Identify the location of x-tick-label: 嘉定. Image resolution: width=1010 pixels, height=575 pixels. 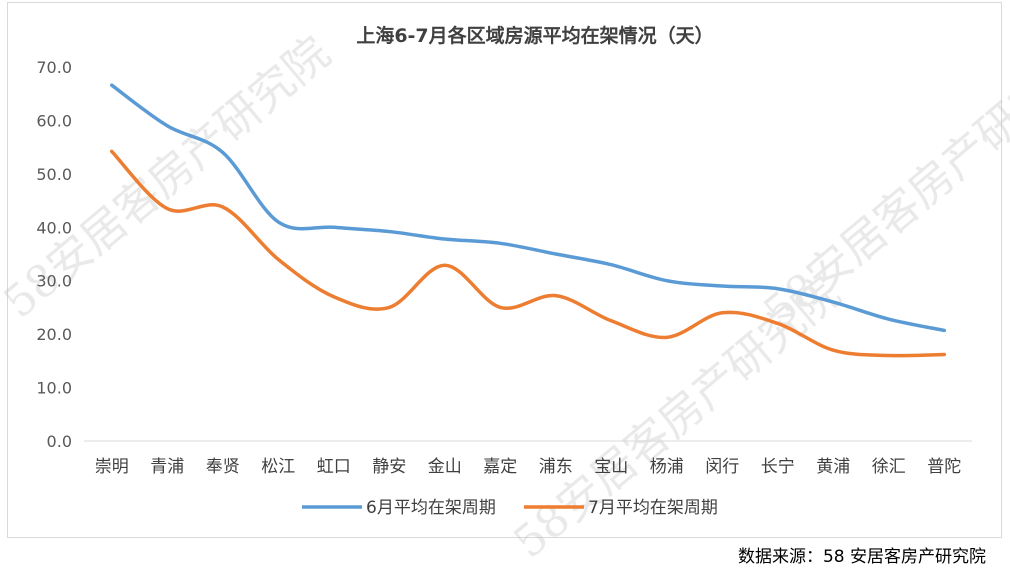
(500, 467).